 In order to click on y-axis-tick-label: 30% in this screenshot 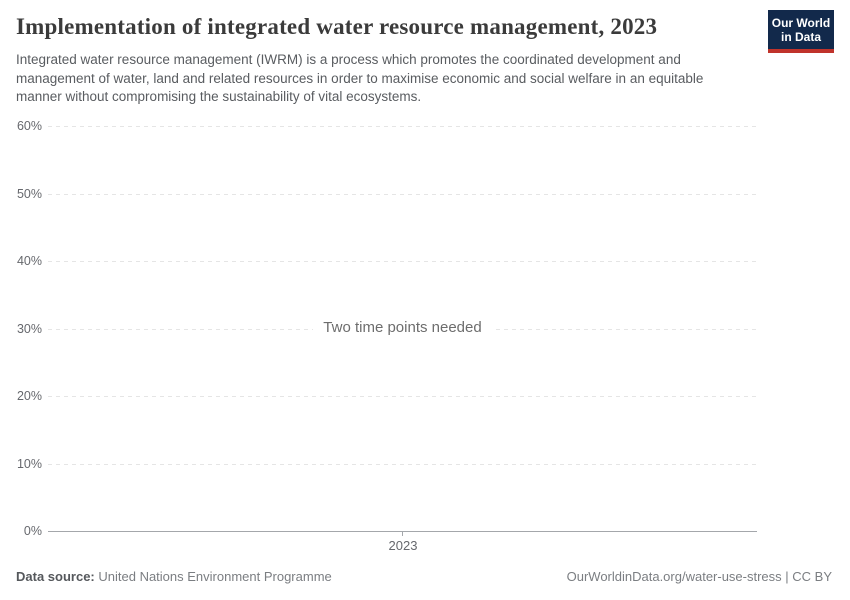, I will do `click(29, 328)`.